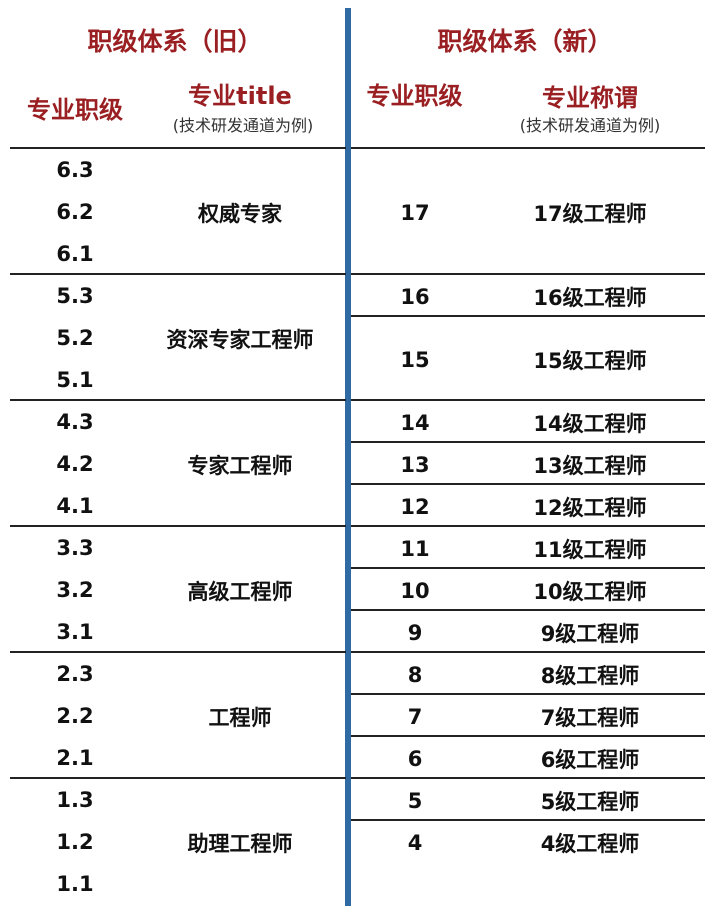 The width and height of the screenshot is (720, 910). What do you see at coordinates (75, 842) in the screenshot?
I see `old-level-cell: 1.2` at bounding box center [75, 842].